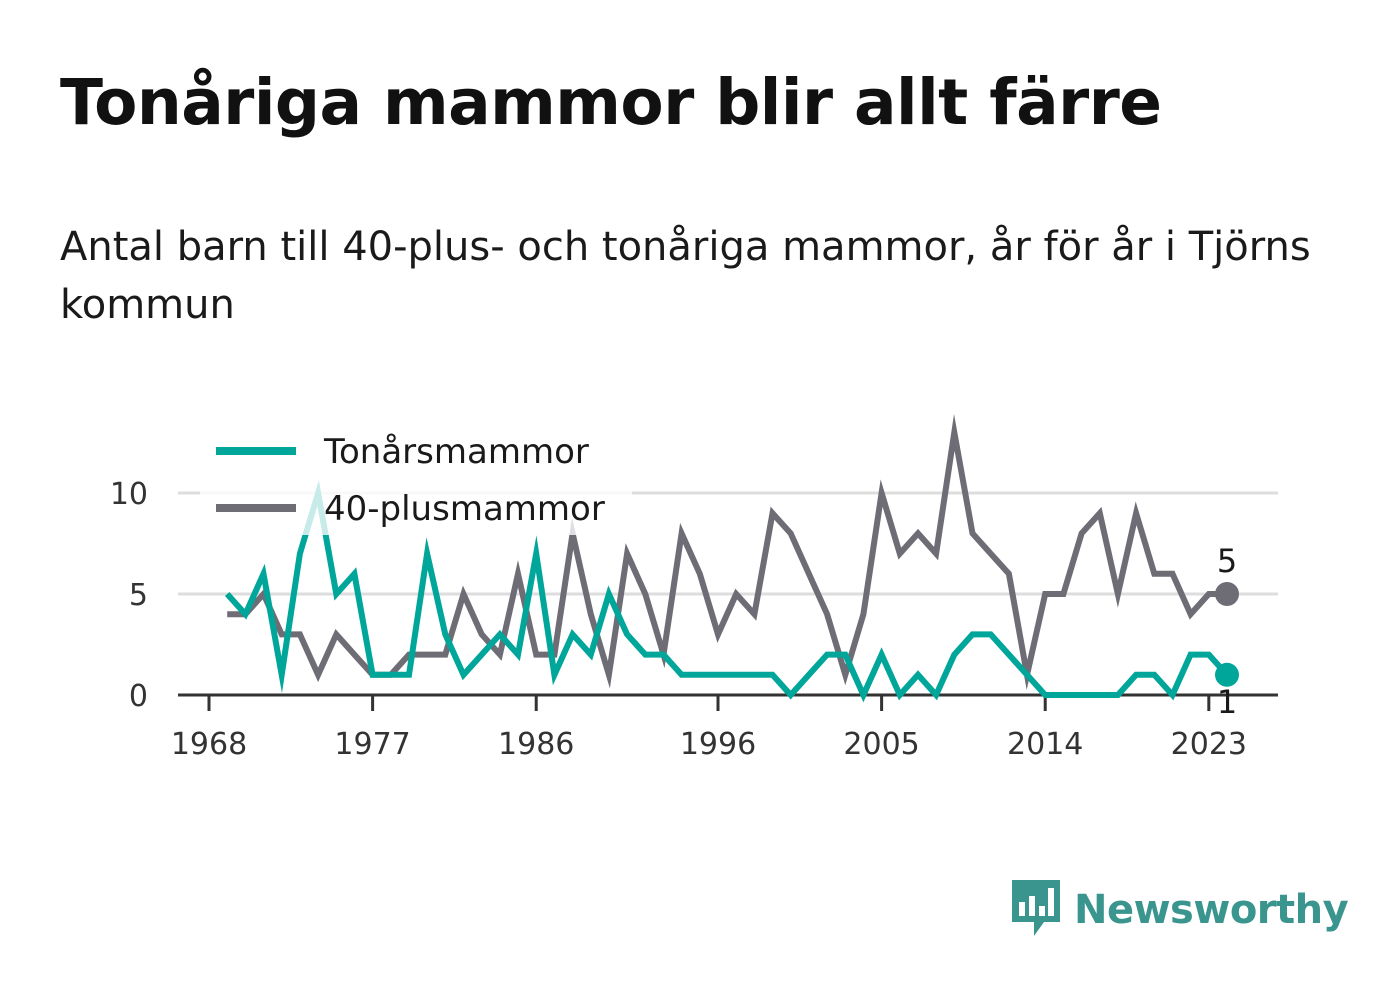 This screenshot has width=1382, height=999. Describe the element at coordinates (1227, 702) in the screenshot. I see `series-end-label-0: 1` at that location.